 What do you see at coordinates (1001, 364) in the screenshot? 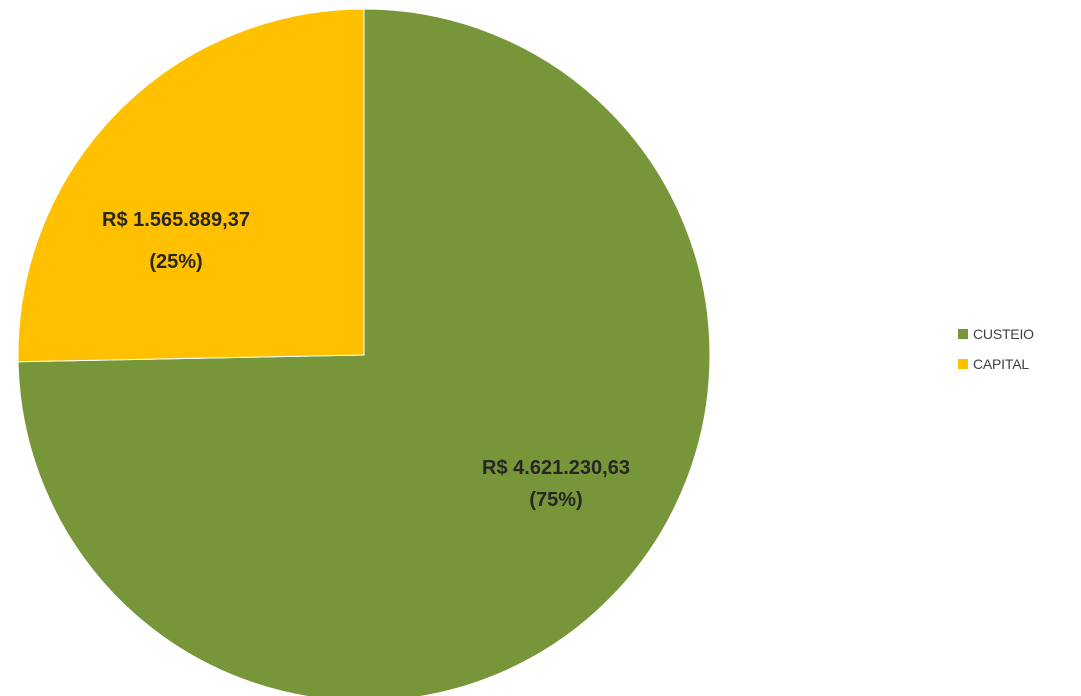
I see `legend-label-capital: CAPITAL` at bounding box center [1001, 364].